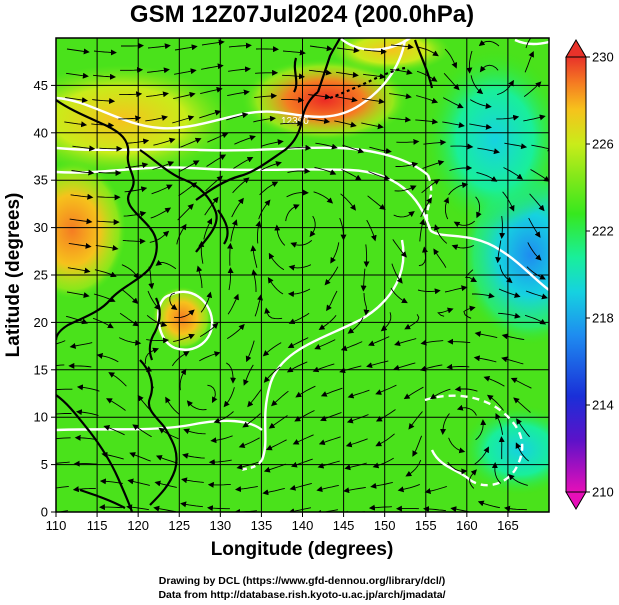  I want to click on coastline-kamchatka, so click(423, 64).